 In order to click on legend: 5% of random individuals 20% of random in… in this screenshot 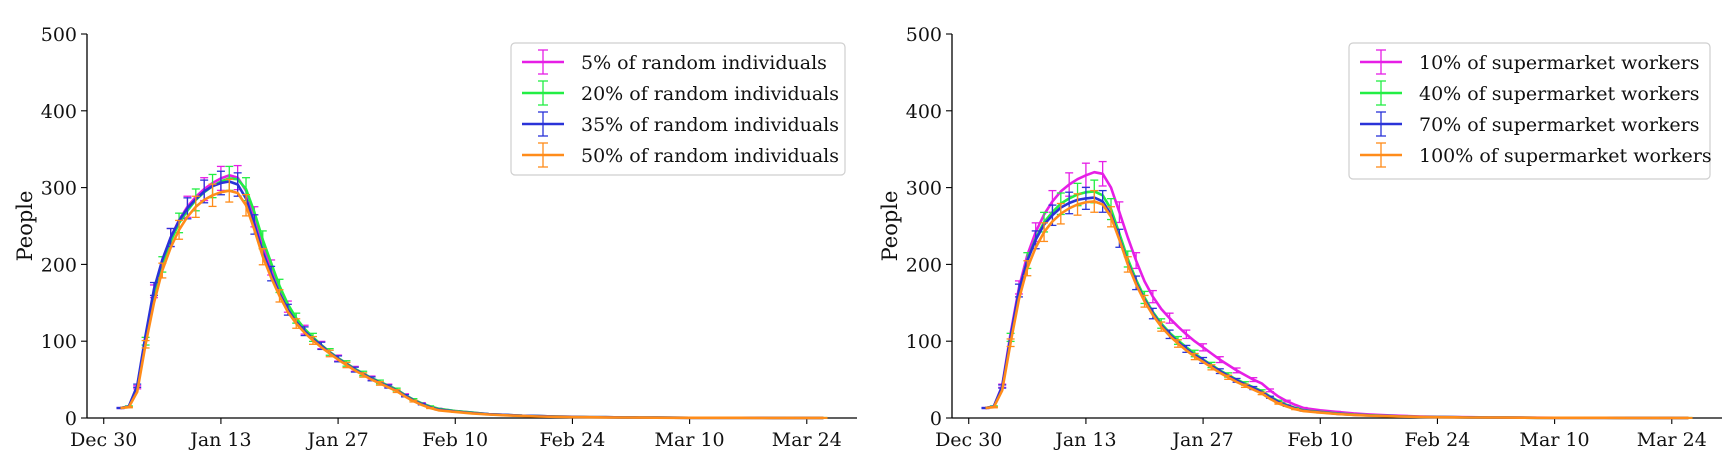, I will do `click(678, 109)`.